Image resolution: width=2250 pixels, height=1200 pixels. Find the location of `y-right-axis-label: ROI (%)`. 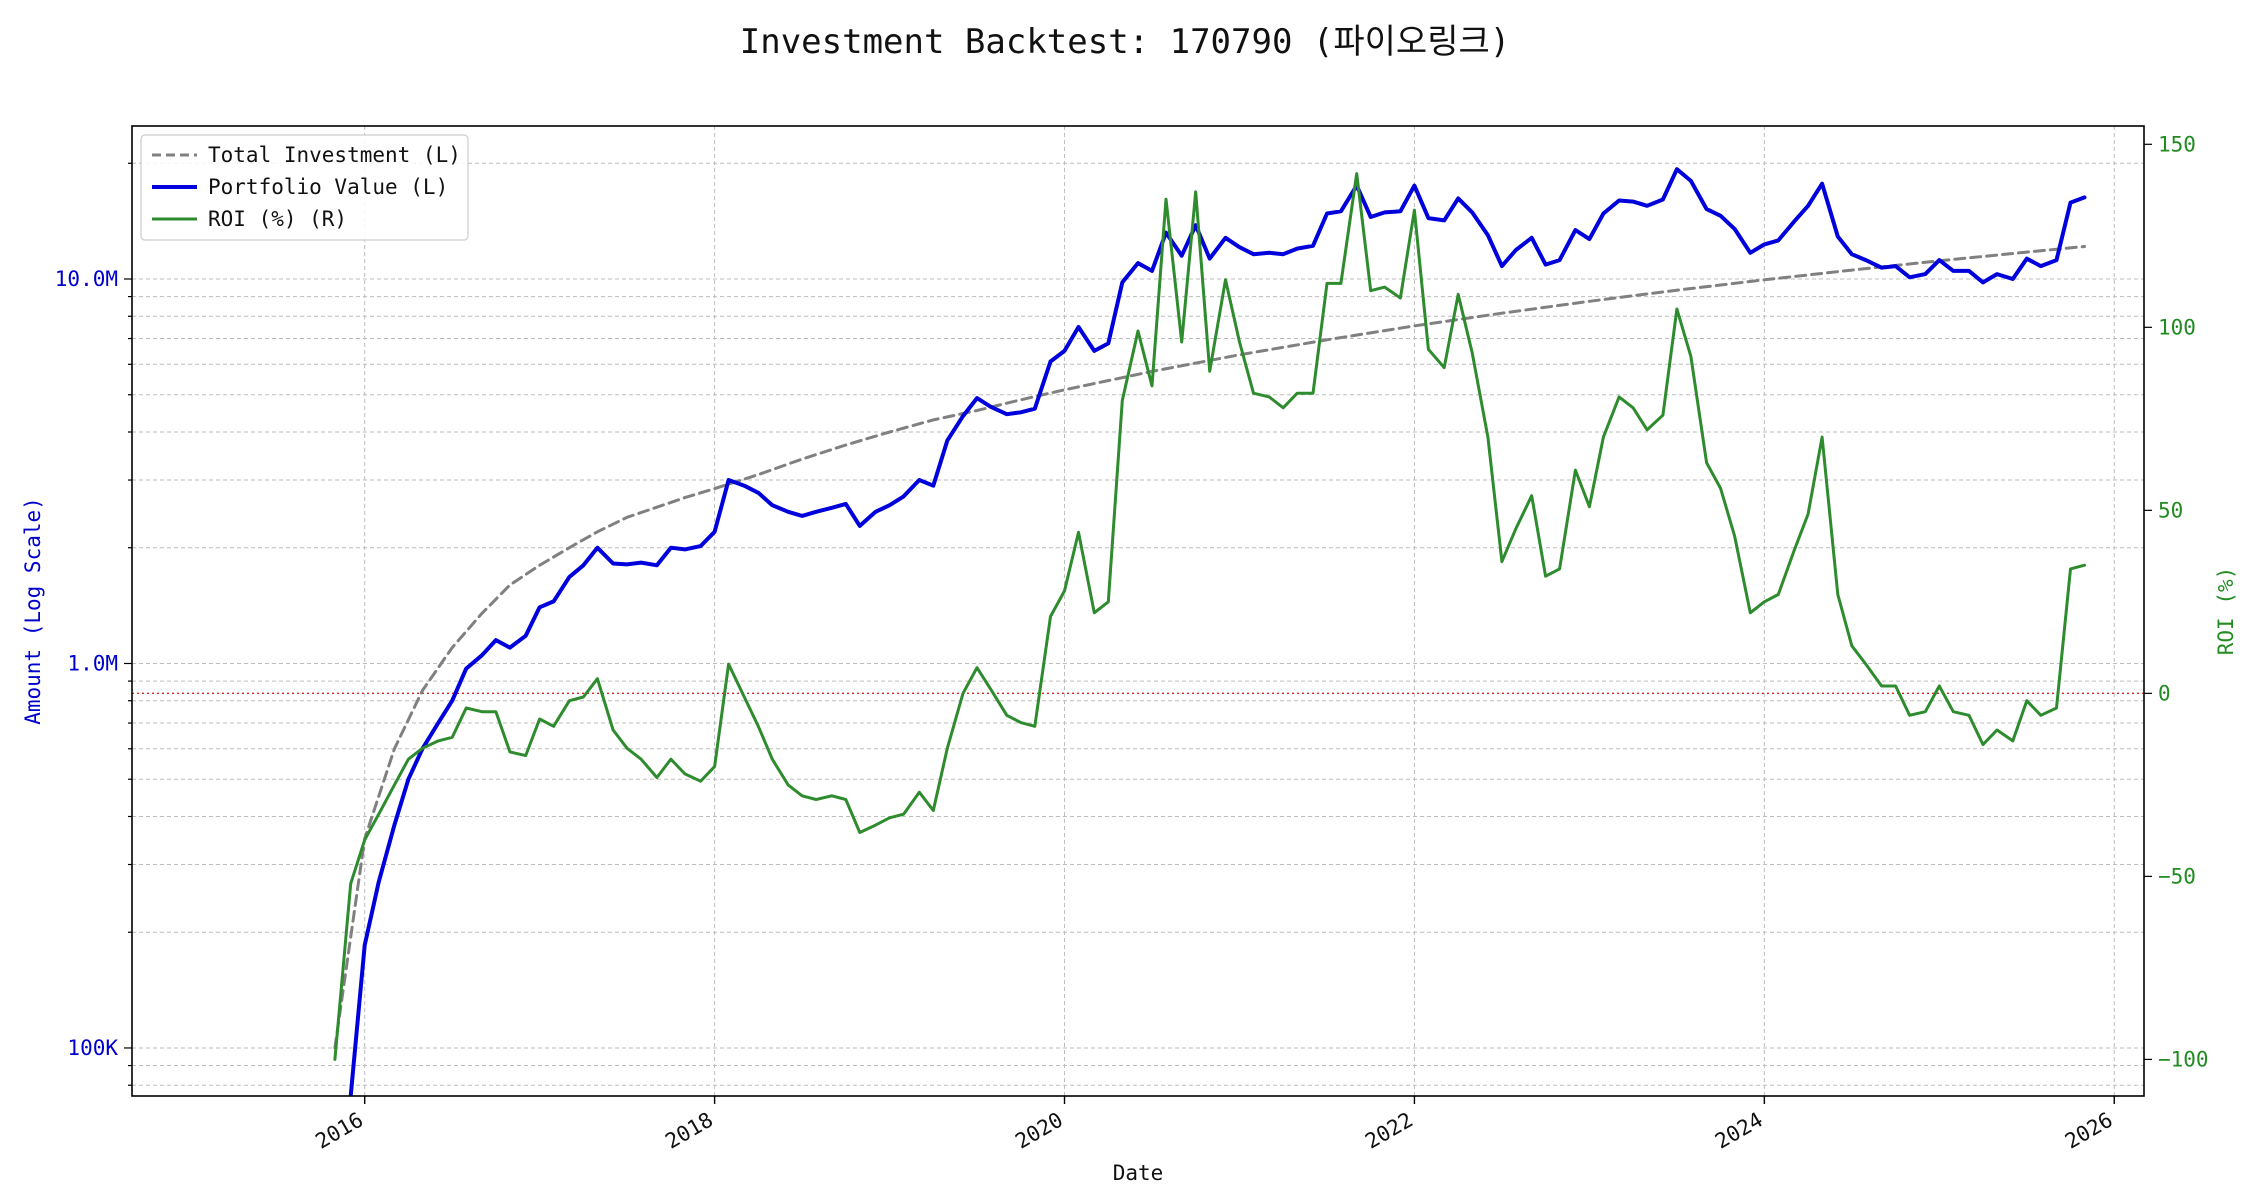

y-right-axis-label: ROI (%) is located at coordinates (2226, 611).